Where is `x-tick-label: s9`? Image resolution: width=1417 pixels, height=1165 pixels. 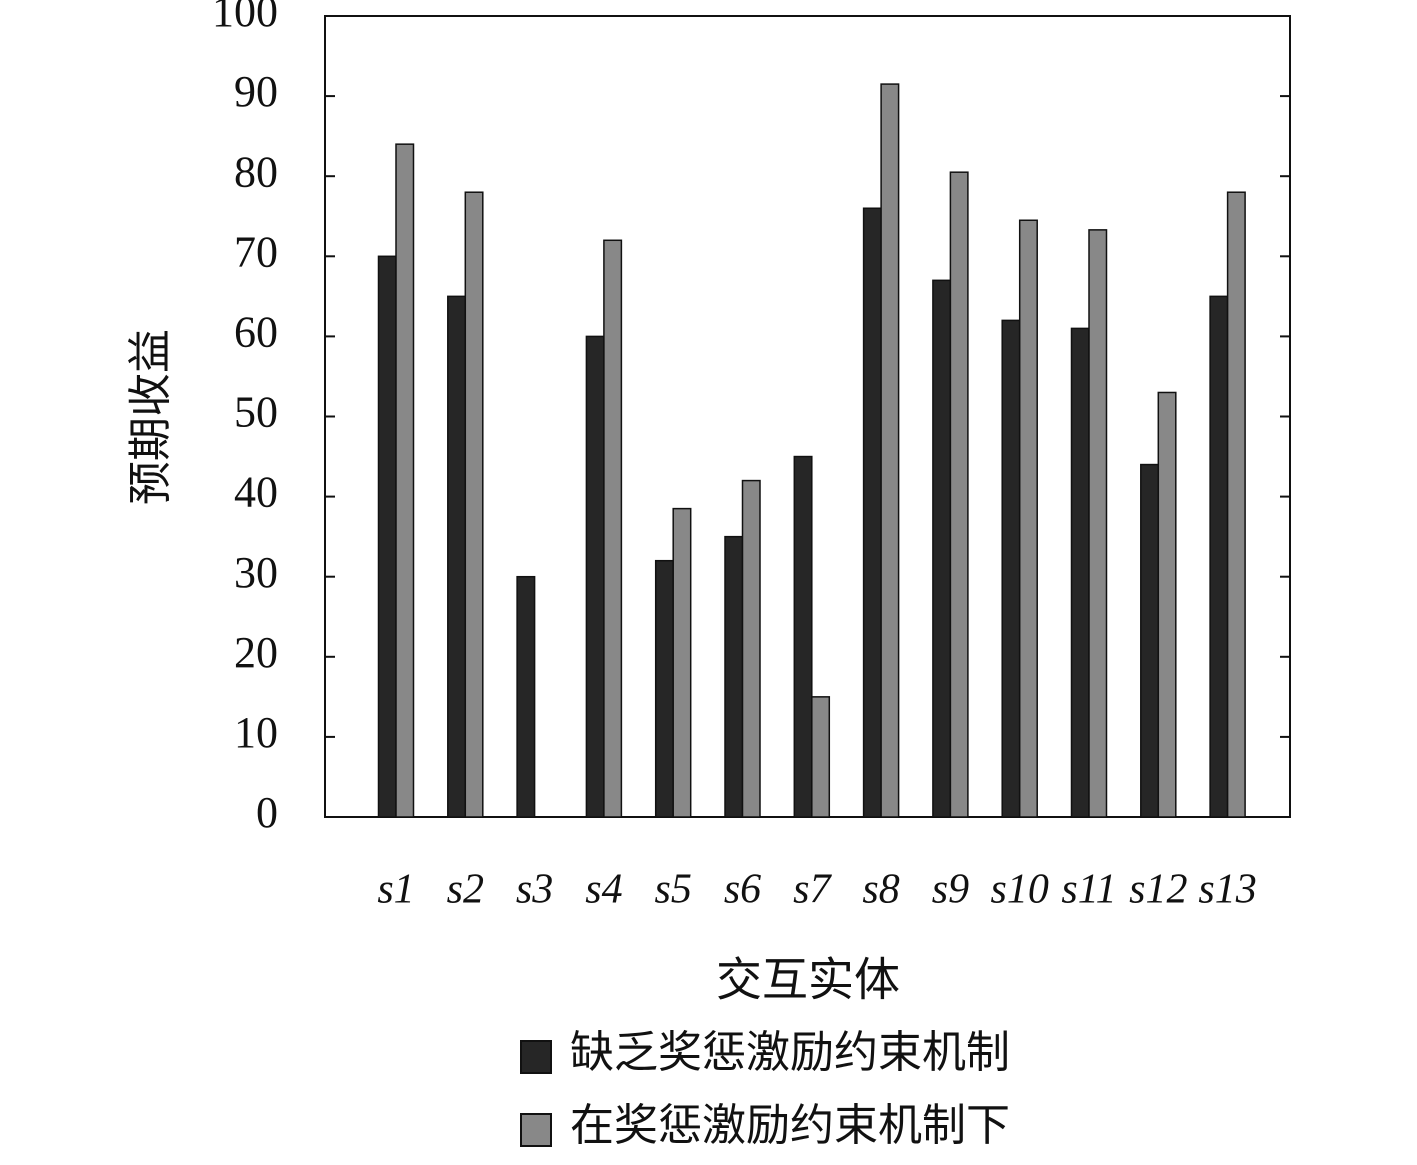 x-tick-label: s9 is located at coordinates (950, 890).